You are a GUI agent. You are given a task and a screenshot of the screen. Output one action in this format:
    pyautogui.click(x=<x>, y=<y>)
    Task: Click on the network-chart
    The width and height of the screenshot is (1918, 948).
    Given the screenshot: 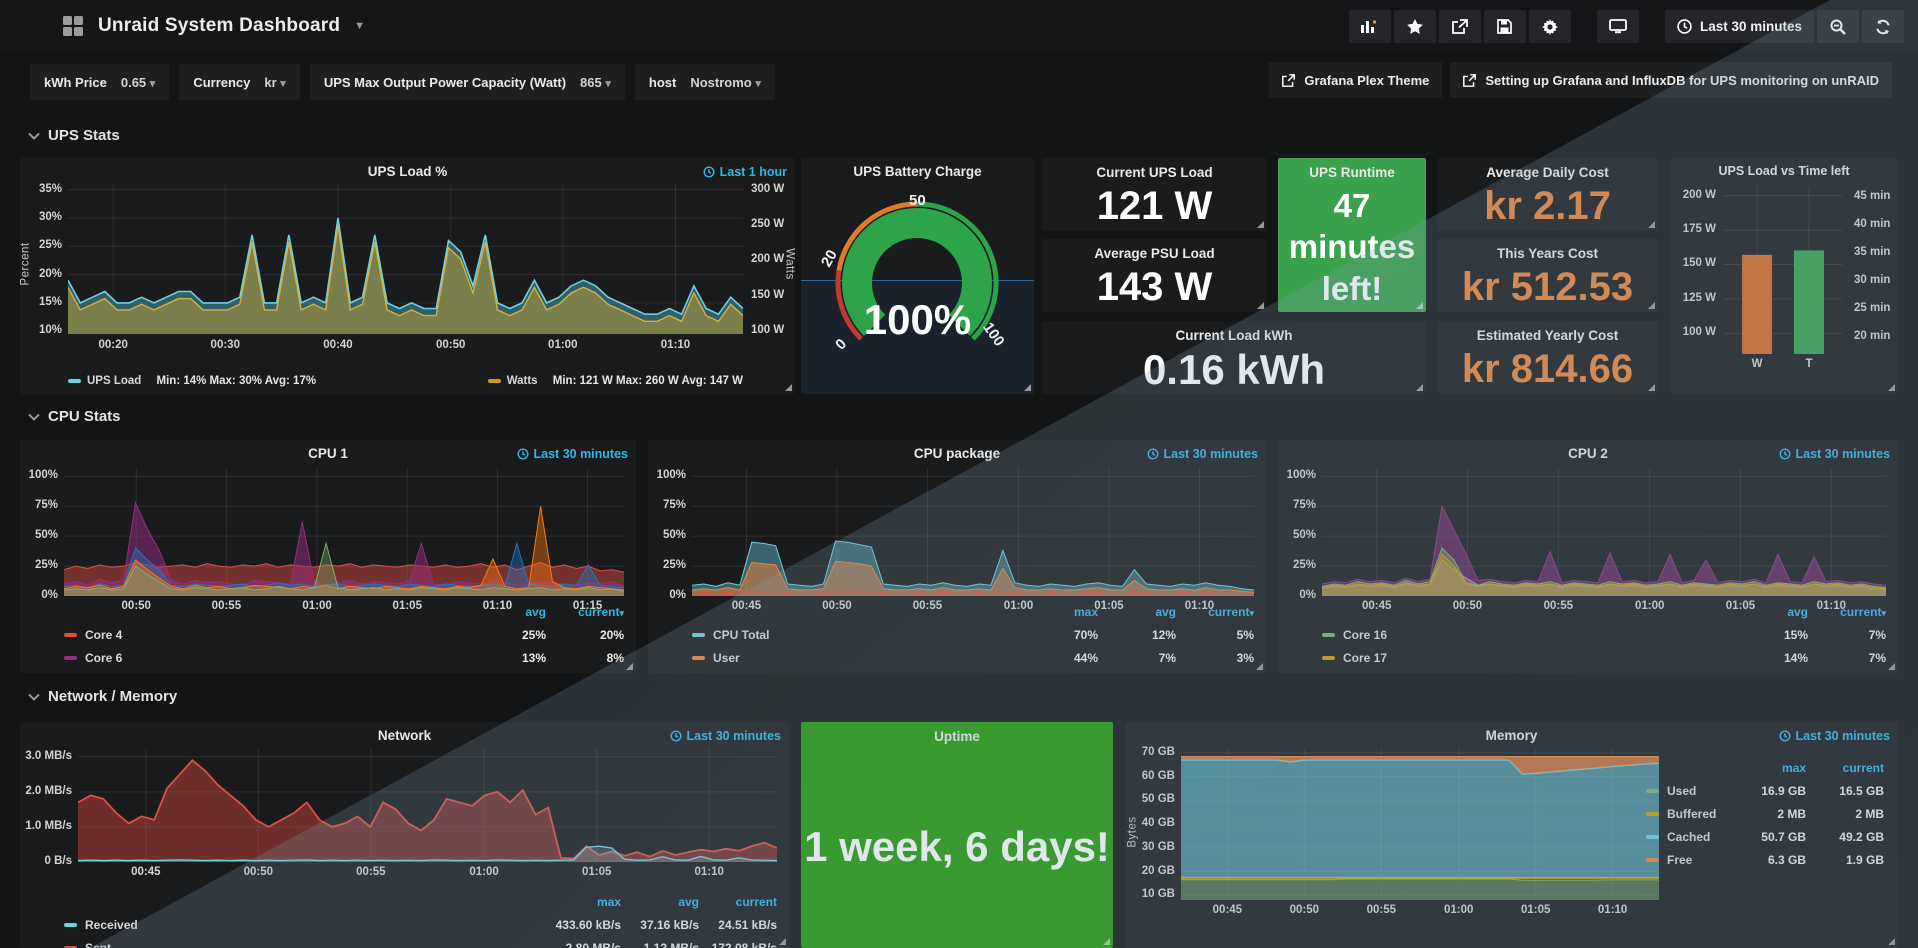 What is the action you would take?
    pyautogui.click(x=427, y=805)
    